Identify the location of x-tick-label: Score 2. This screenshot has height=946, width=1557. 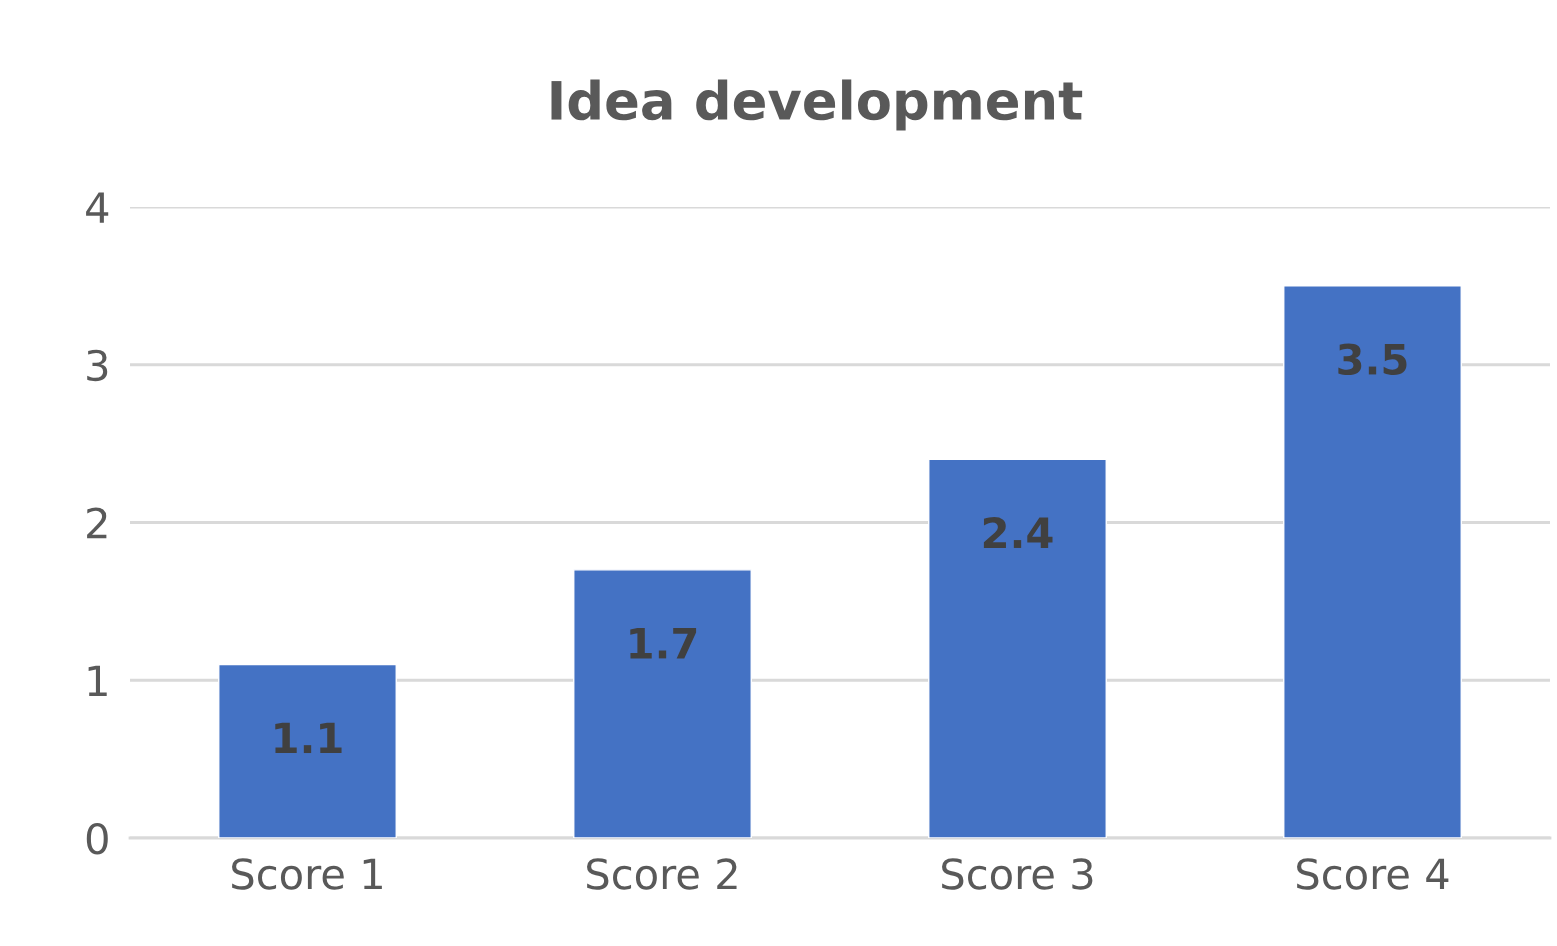
(662, 874).